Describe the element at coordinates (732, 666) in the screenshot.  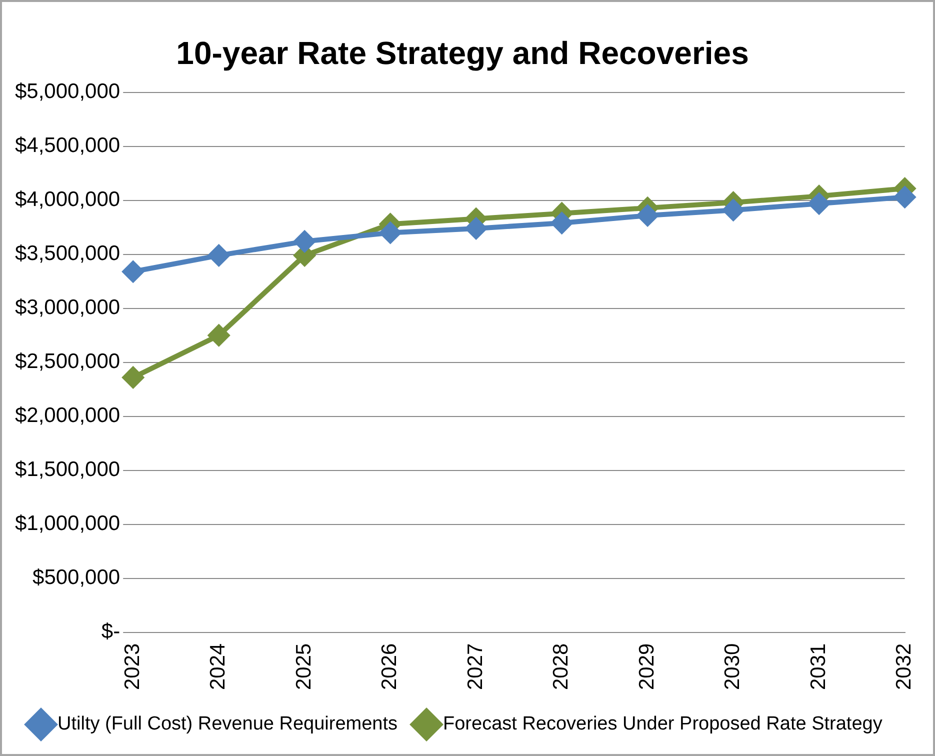
I see `x-tick-label: 2030` at that location.